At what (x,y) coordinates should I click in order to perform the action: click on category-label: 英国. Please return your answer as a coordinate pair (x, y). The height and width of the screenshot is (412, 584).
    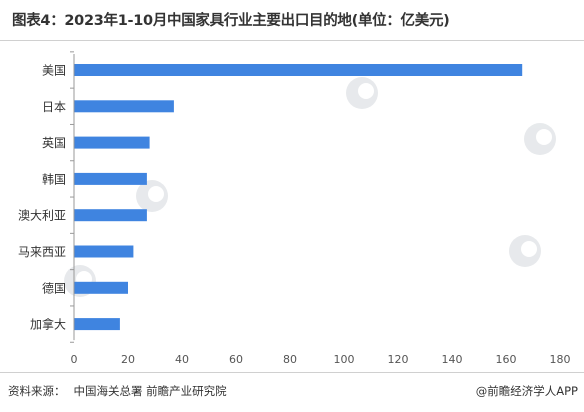
    Looking at the image, I should click on (54, 143).